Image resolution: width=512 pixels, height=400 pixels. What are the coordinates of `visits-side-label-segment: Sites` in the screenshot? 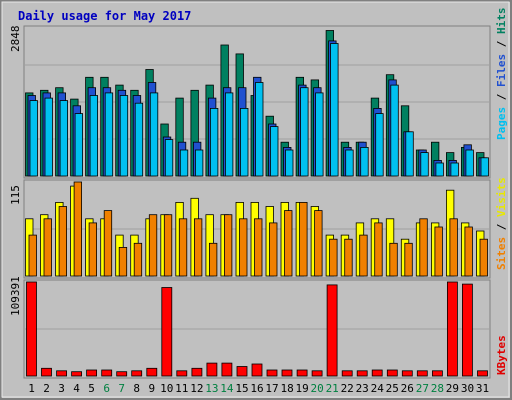 It's located at (501, 253).